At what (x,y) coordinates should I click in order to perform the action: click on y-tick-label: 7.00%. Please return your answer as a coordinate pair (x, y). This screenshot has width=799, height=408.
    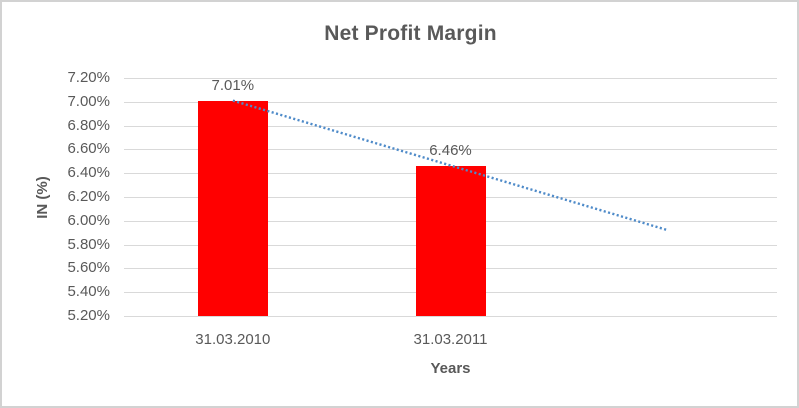
    Looking at the image, I should click on (88, 101).